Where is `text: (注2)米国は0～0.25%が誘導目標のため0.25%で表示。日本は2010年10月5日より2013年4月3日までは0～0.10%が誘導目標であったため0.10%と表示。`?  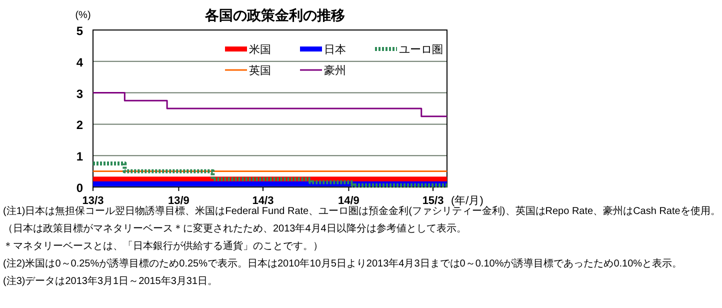 text: (注2)米国は0～0.25%が誘導目標のため0.25%で表示。日本は2010年10月5日より2013年4月3日までは0～0.10%が誘導目標であったため0.10%と表示。 is located at coordinates (342, 264).